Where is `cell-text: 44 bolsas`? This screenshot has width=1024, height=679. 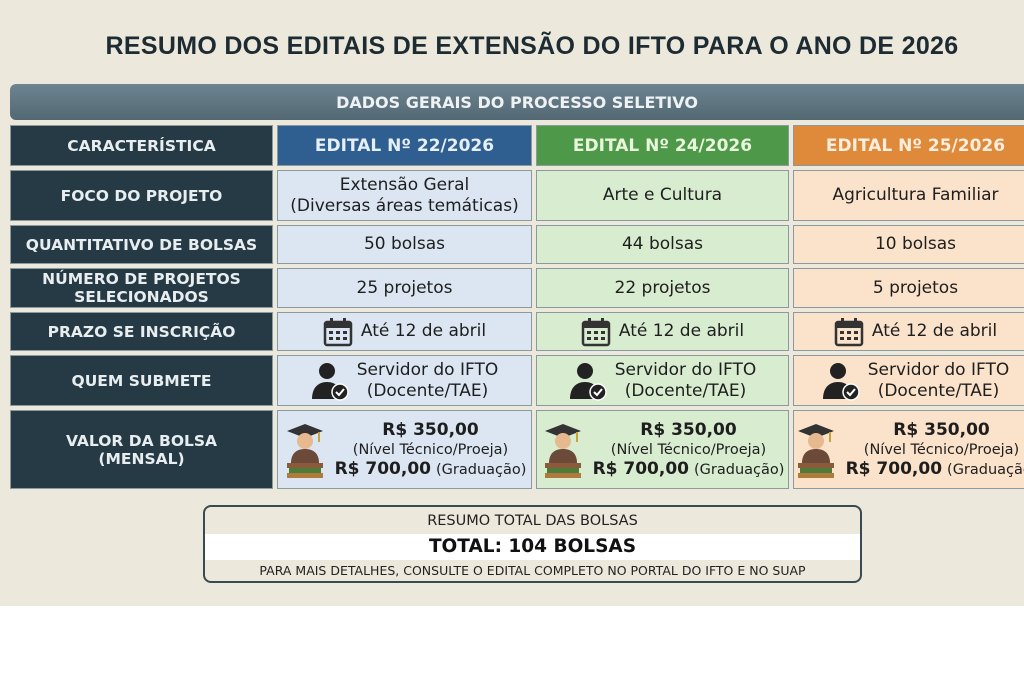
cell-text: 44 bolsas is located at coordinates (662, 244).